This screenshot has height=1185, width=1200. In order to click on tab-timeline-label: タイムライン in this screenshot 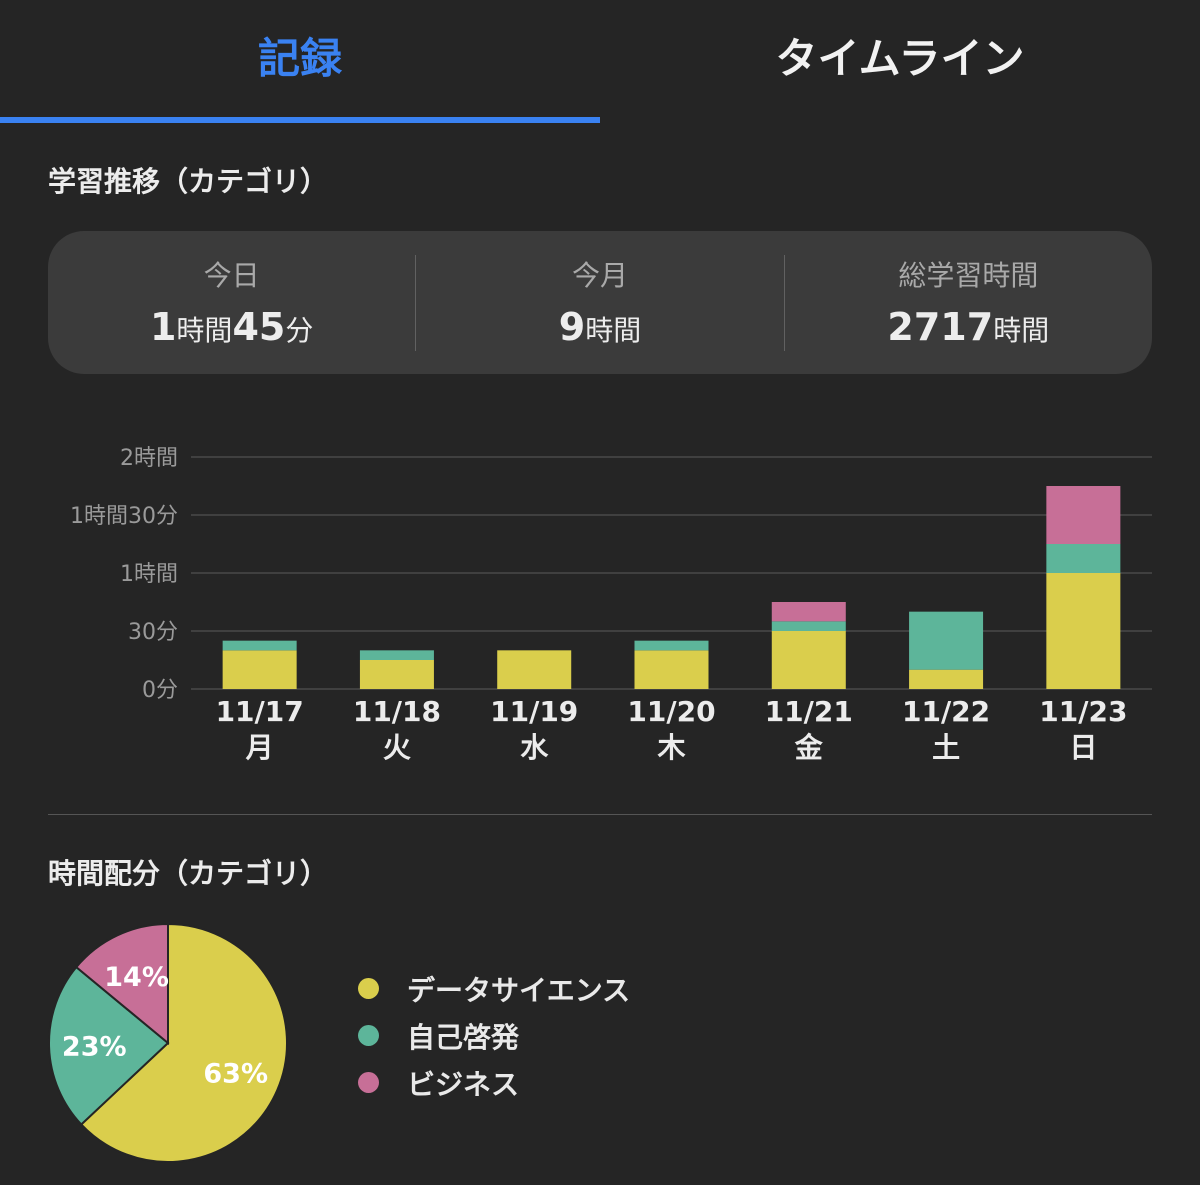, I will do `click(900, 58)`.